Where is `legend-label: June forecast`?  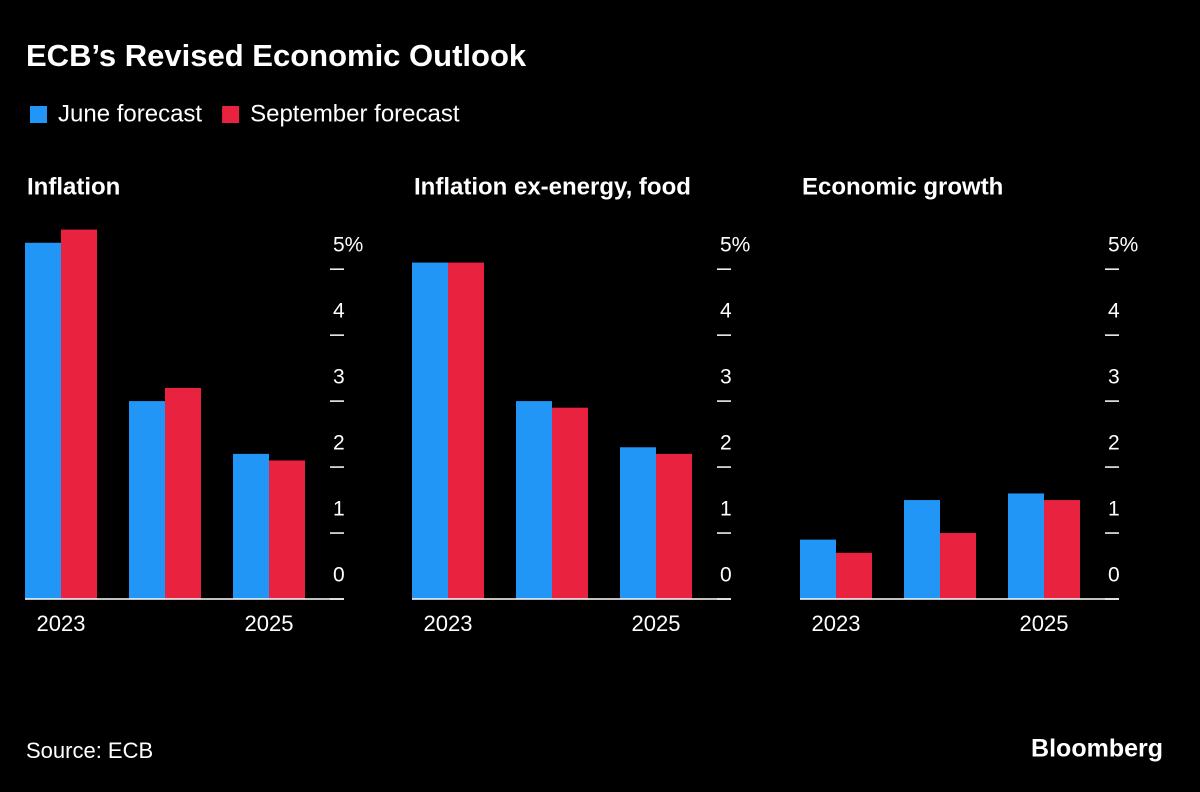 legend-label: June forecast is located at coordinates (130, 113).